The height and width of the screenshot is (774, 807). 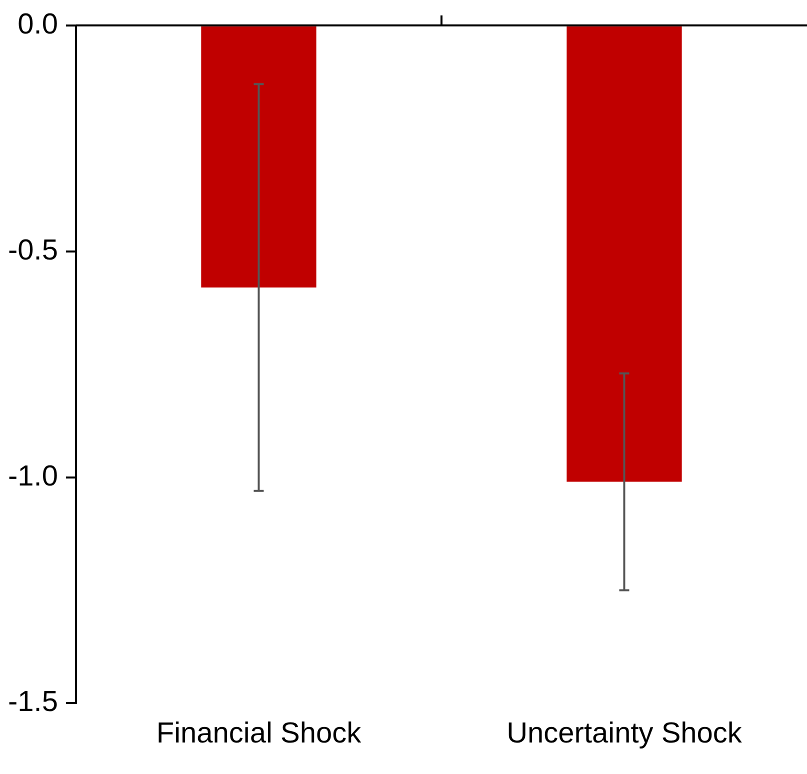 What do you see at coordinates (33, 476) in the screenshot?
I see `y-tick-label: -1.0` at bounding box center [33, 476].